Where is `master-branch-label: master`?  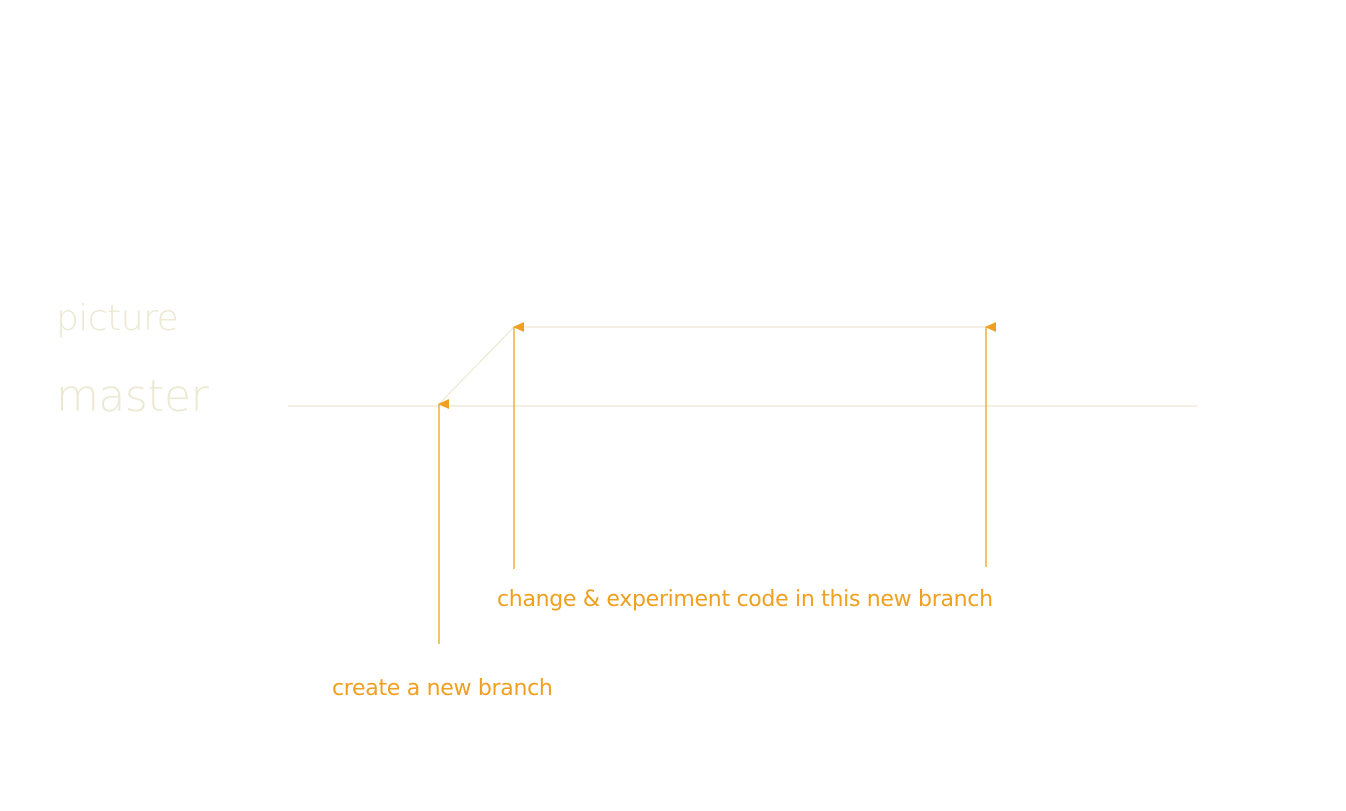 master-branch-label: master is located at coordinates (132, 396).